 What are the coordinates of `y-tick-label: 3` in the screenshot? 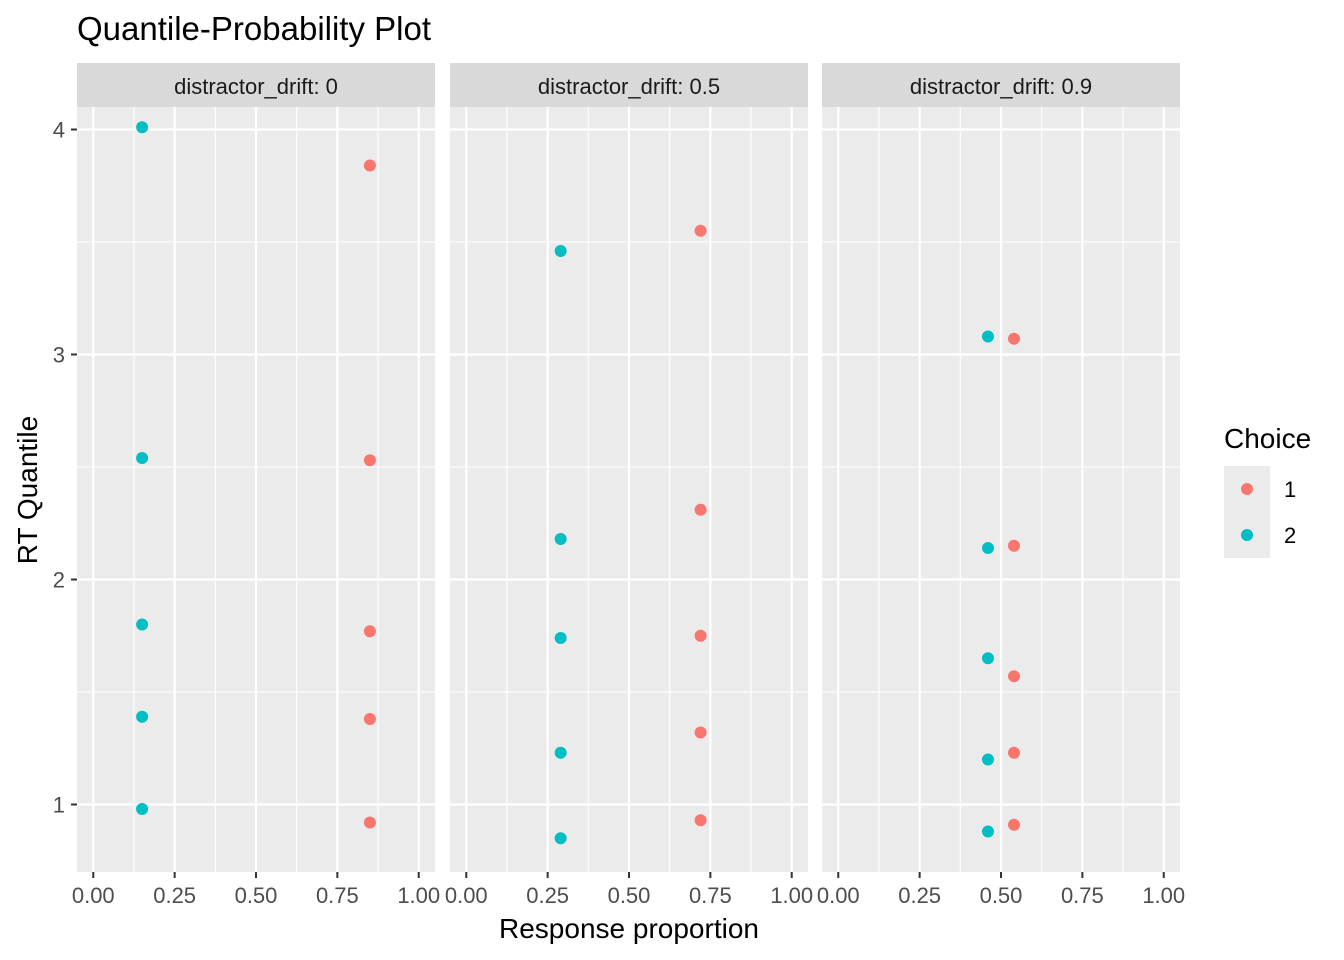 It's located at (59, 355).